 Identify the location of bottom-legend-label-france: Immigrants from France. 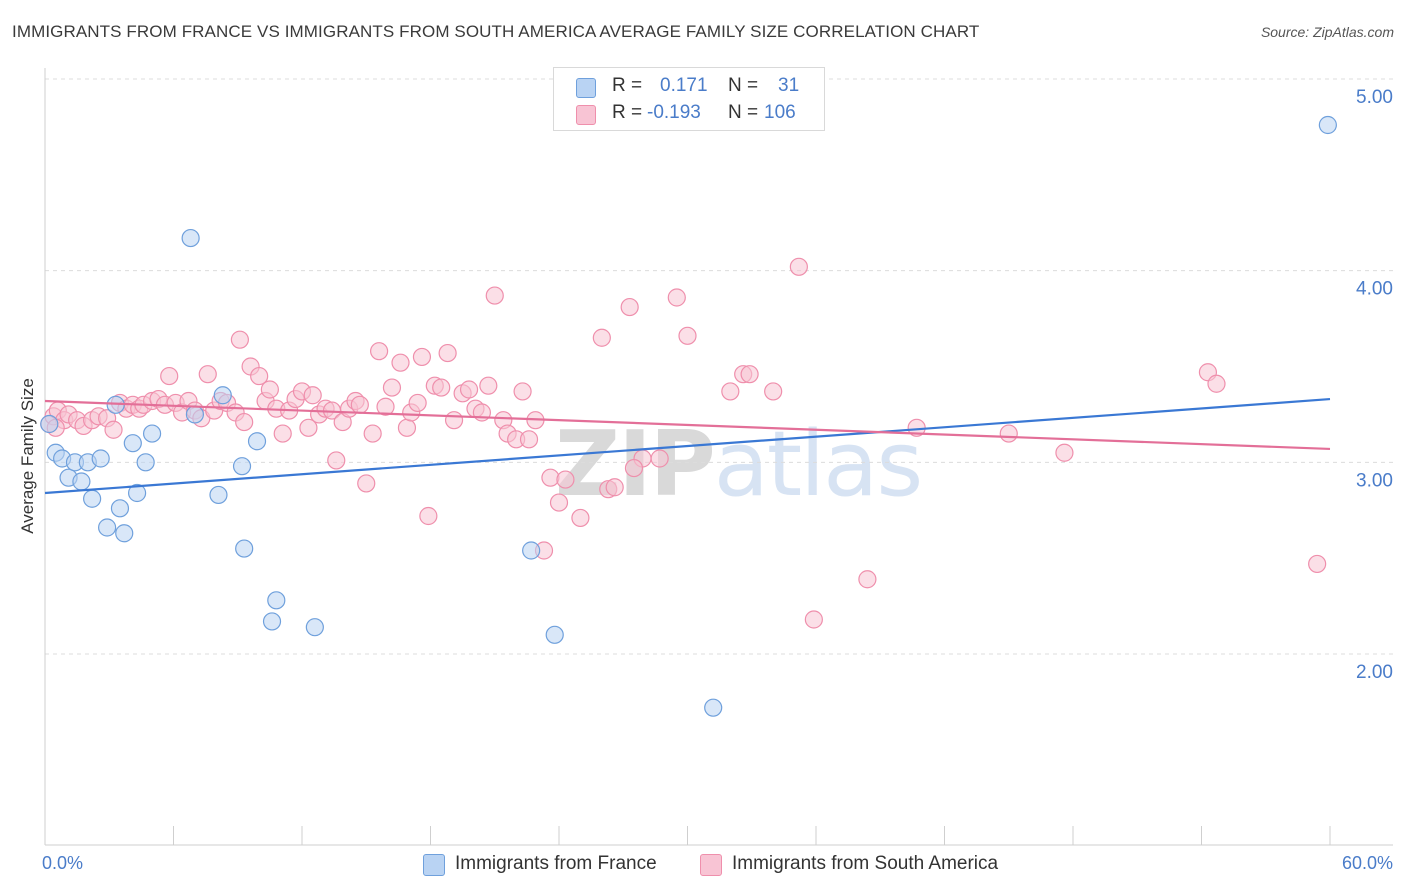
(556, 863).